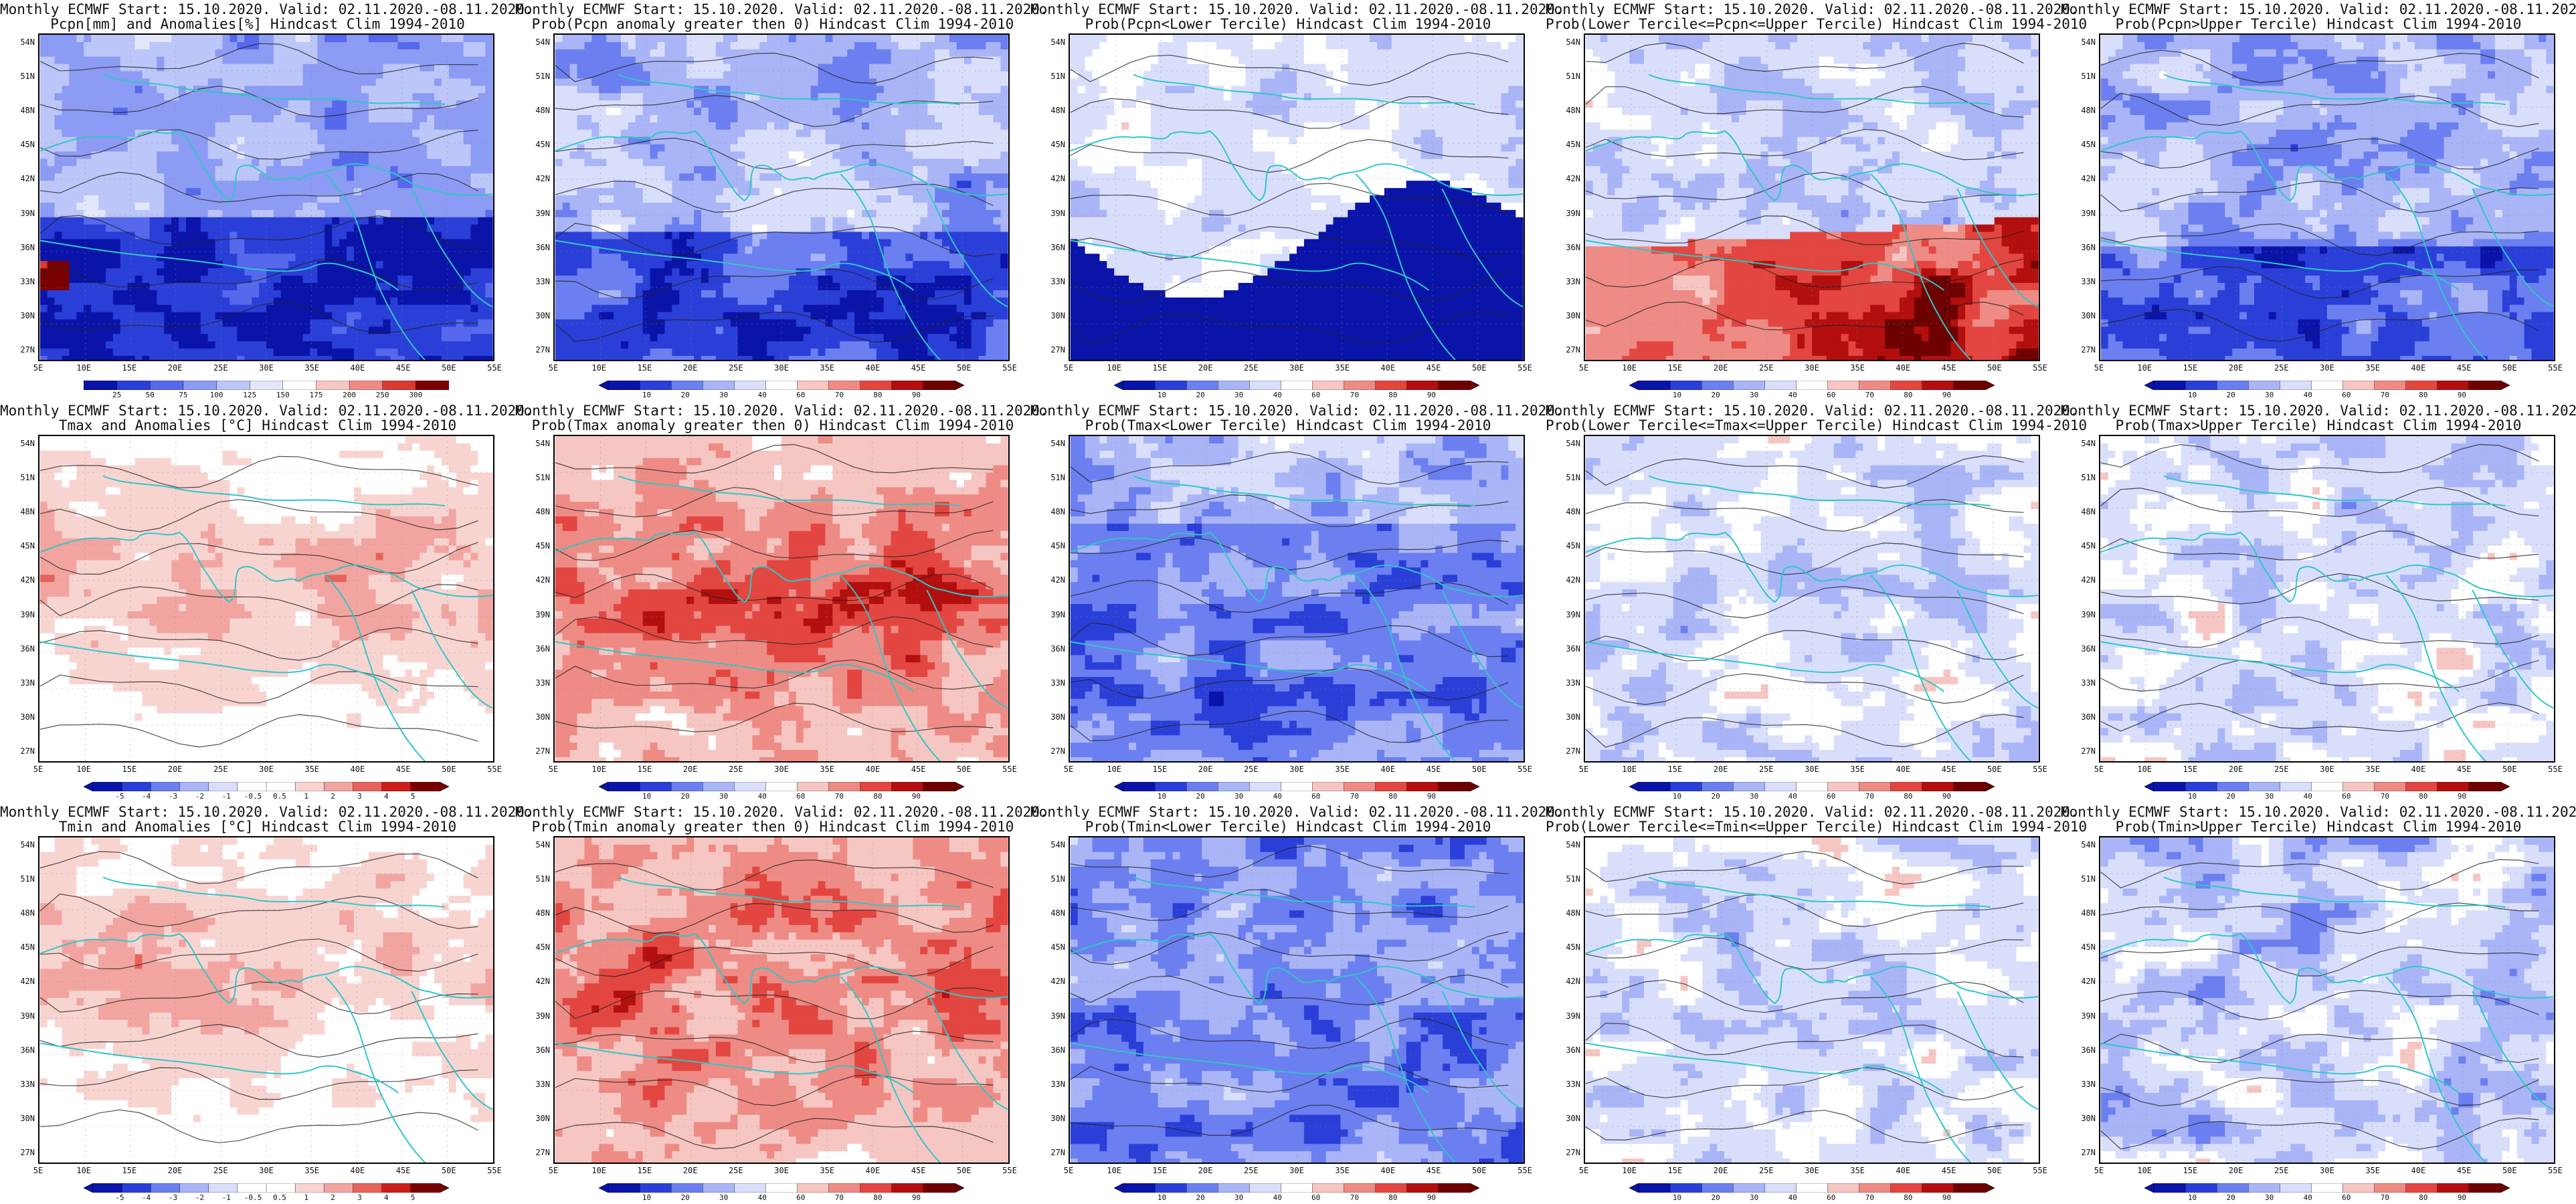 The image size is (2576, 1204). I want to click on lon-label: 40E, so click(1903, 769).